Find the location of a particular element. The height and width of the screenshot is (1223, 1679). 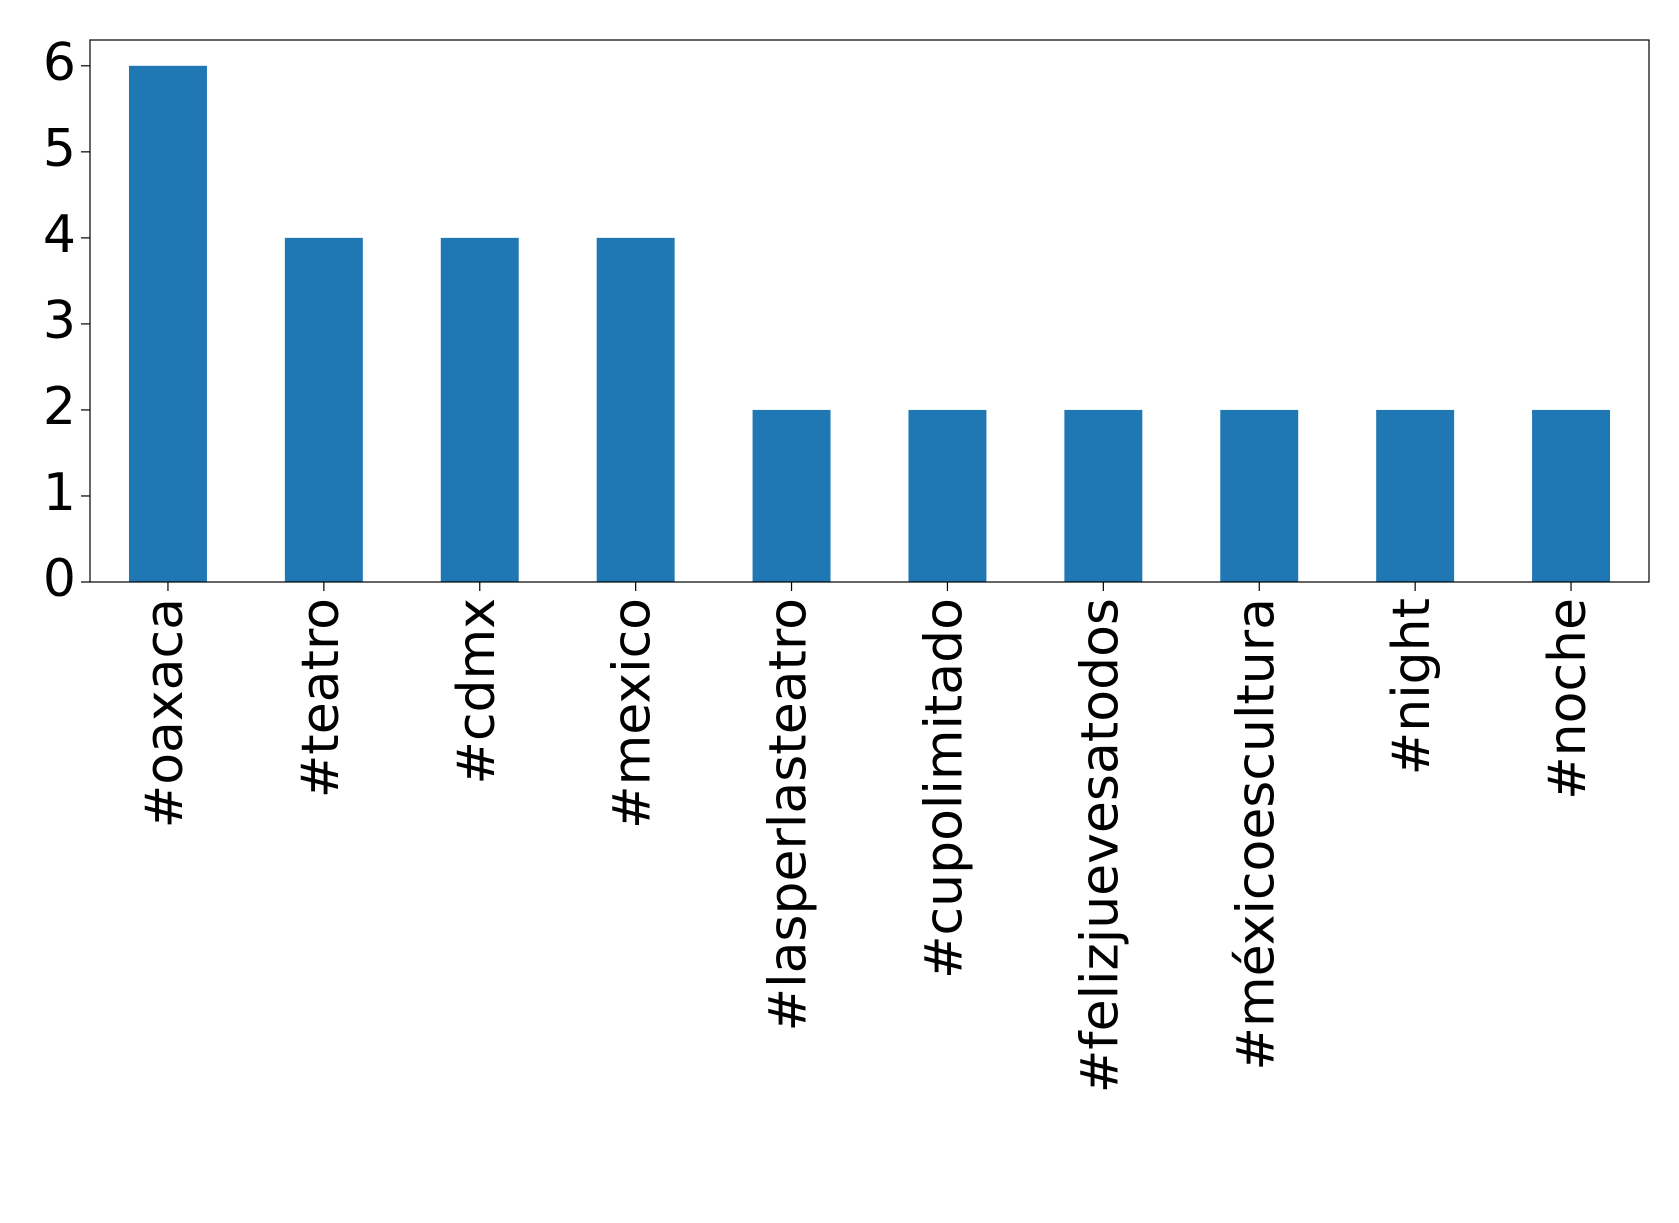

x-tick-label: #noche is located at coordinates (1568, 699).